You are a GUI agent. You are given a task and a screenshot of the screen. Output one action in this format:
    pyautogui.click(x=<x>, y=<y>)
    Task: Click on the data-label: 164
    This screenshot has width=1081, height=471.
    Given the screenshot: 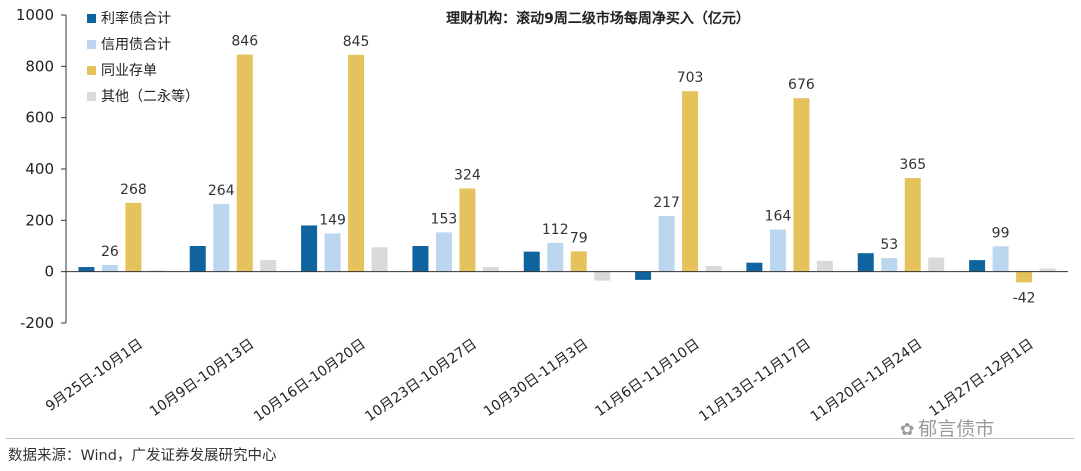 What is the action you would take?
    pyautogui.click(x=778, y=217)
    